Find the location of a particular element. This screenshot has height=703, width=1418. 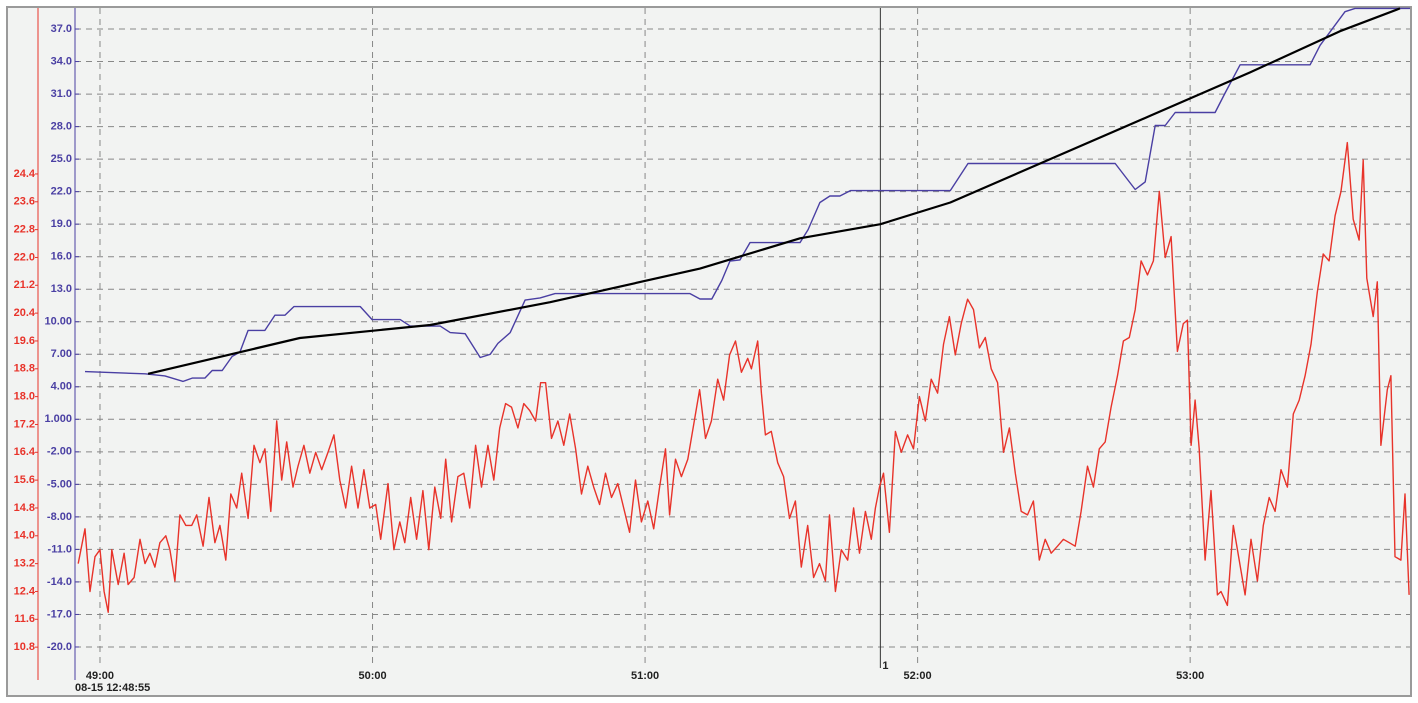

y-tick-label: -8.00 is located at coordinates (59, 517).